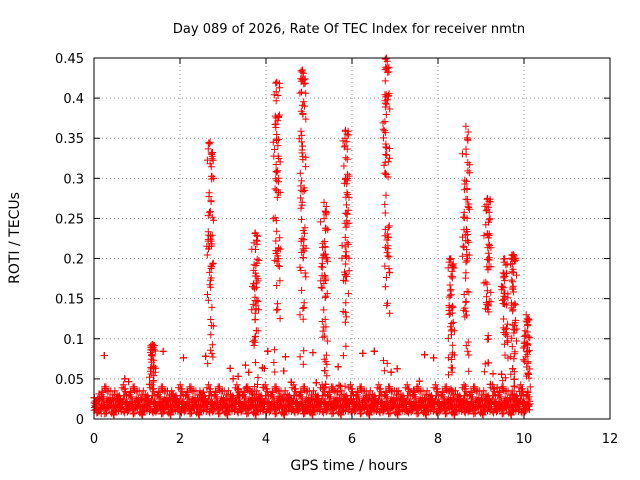  I want to click on y-tick-label: 0.45, so click(69, 59).